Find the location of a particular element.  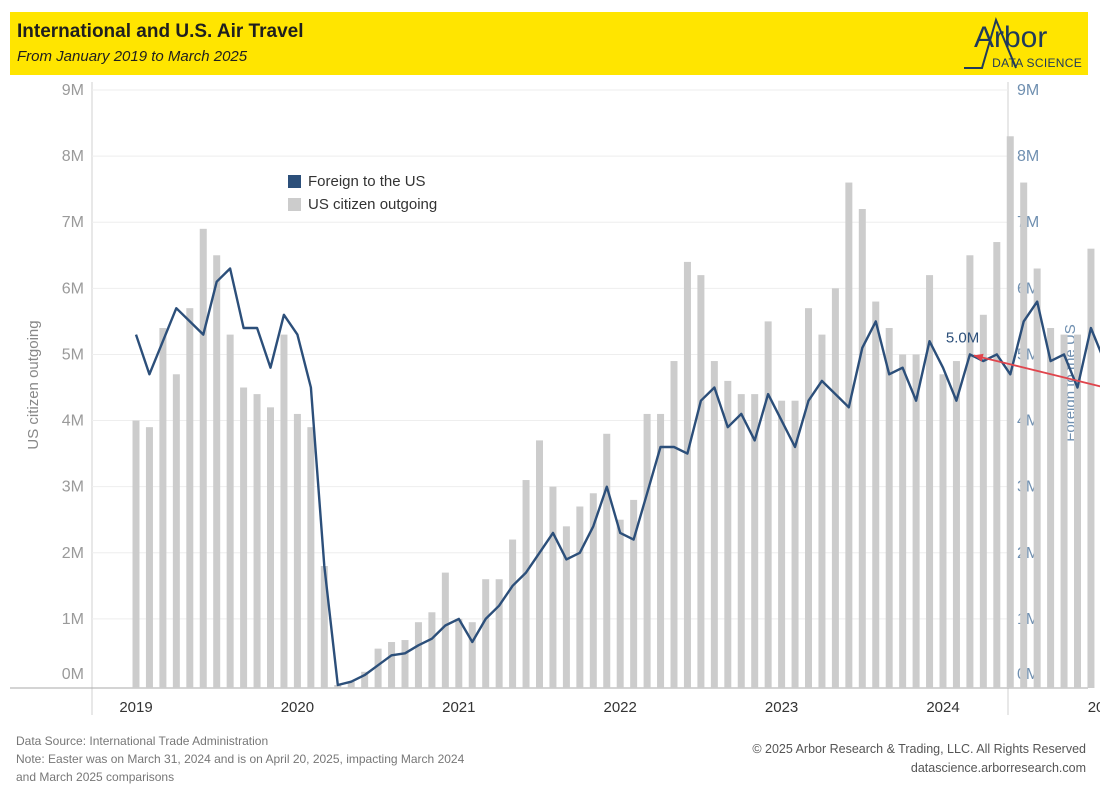

y-tick-label-left: 3M is located at coordinates (73, 487).